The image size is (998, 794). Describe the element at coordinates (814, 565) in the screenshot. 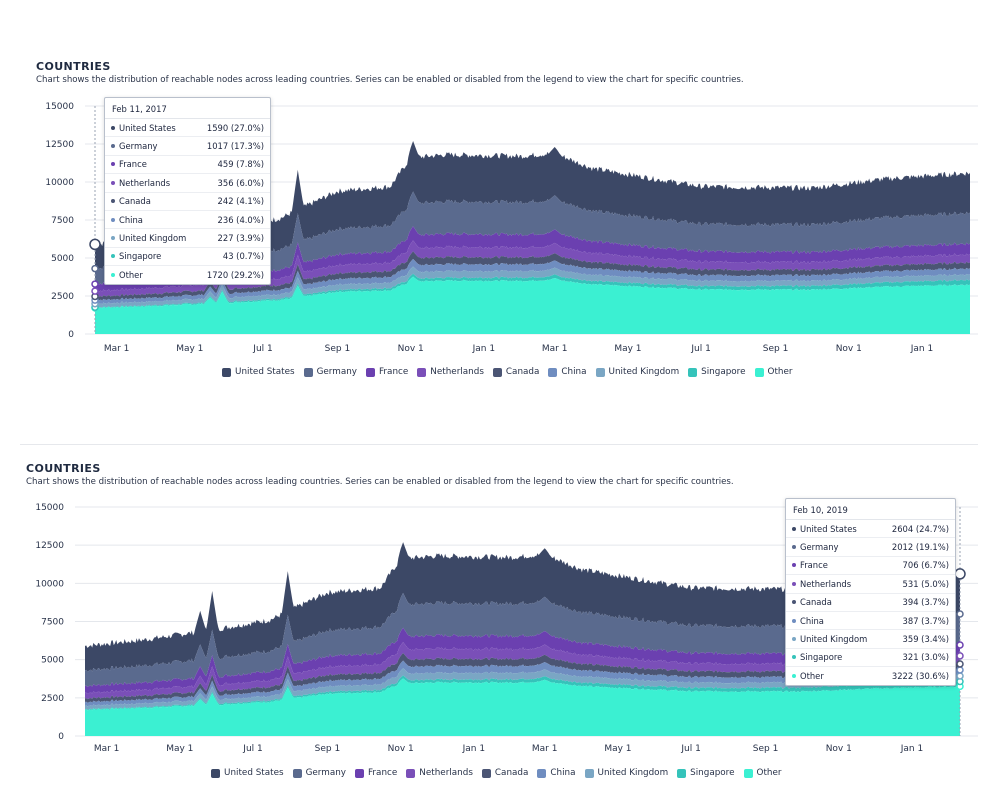

I see `tooltip-series-name: France` at that location.